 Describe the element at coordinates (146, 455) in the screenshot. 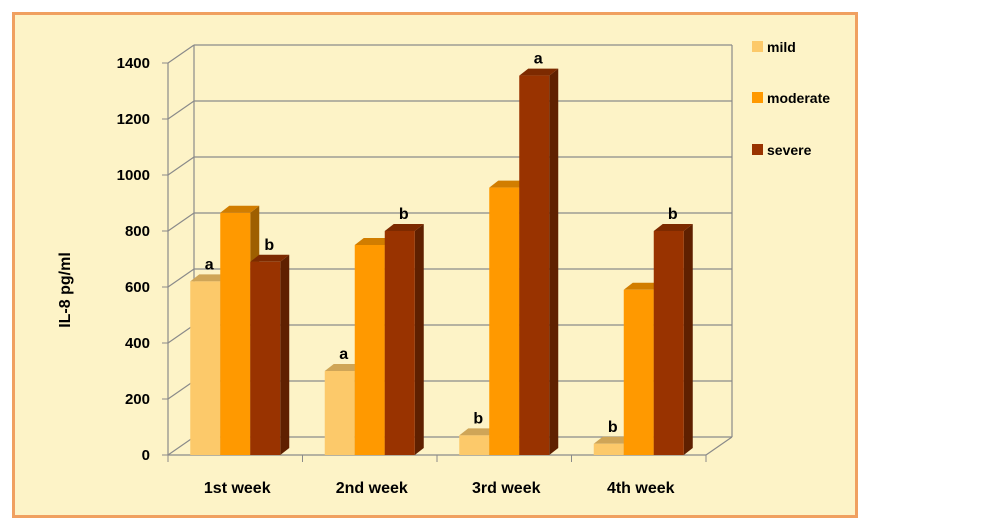

I see `y-tick-label: 0` at that location.